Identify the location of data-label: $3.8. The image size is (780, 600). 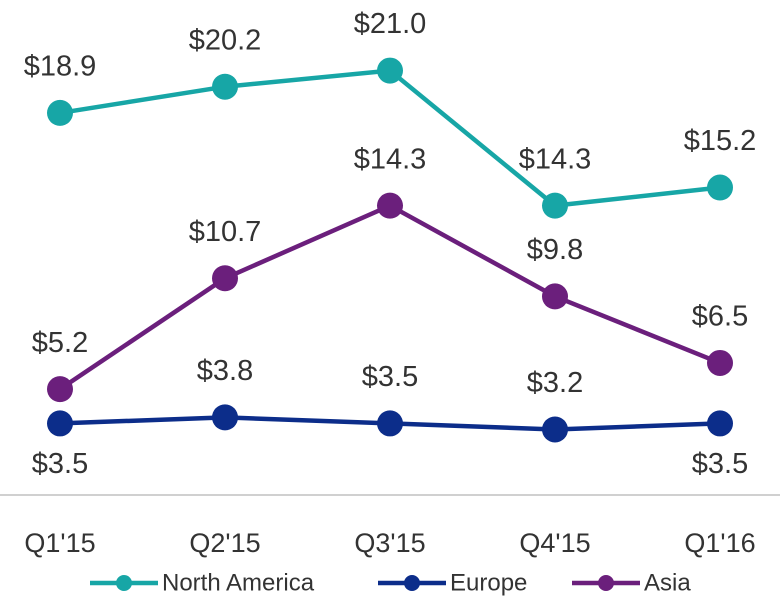
(225, 371).